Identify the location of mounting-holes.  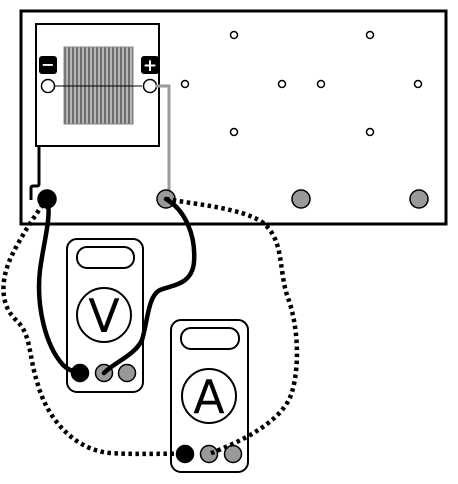
(301, 83).